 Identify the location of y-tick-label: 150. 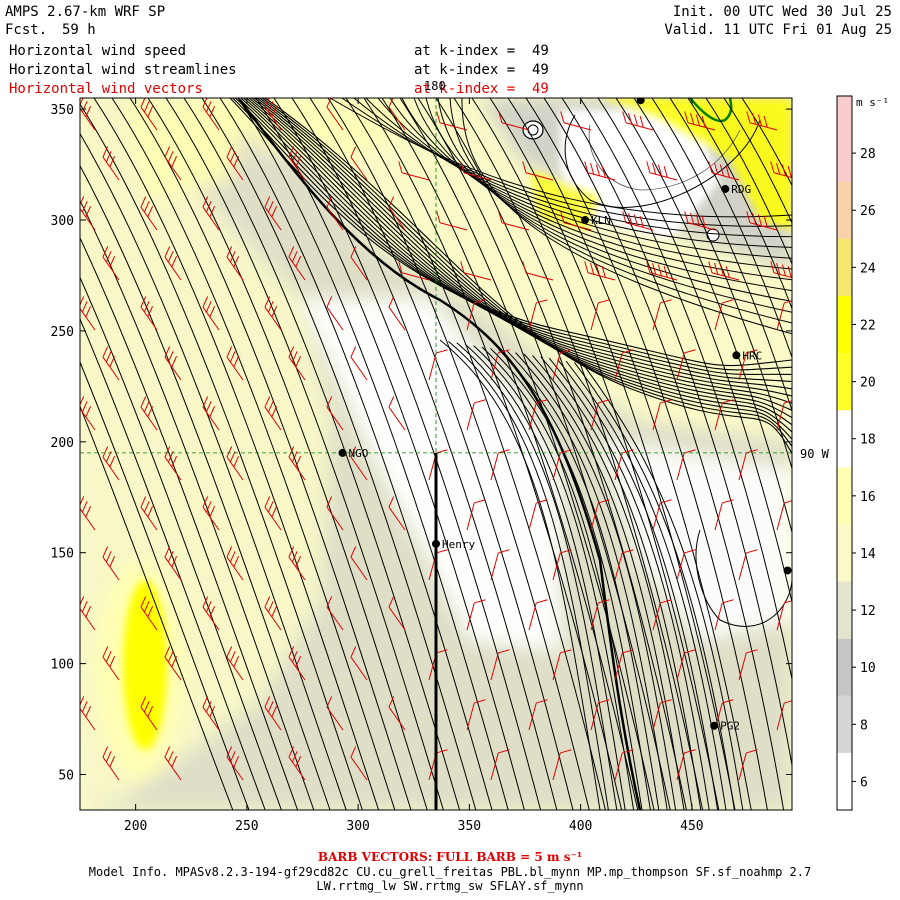
(62, 554).